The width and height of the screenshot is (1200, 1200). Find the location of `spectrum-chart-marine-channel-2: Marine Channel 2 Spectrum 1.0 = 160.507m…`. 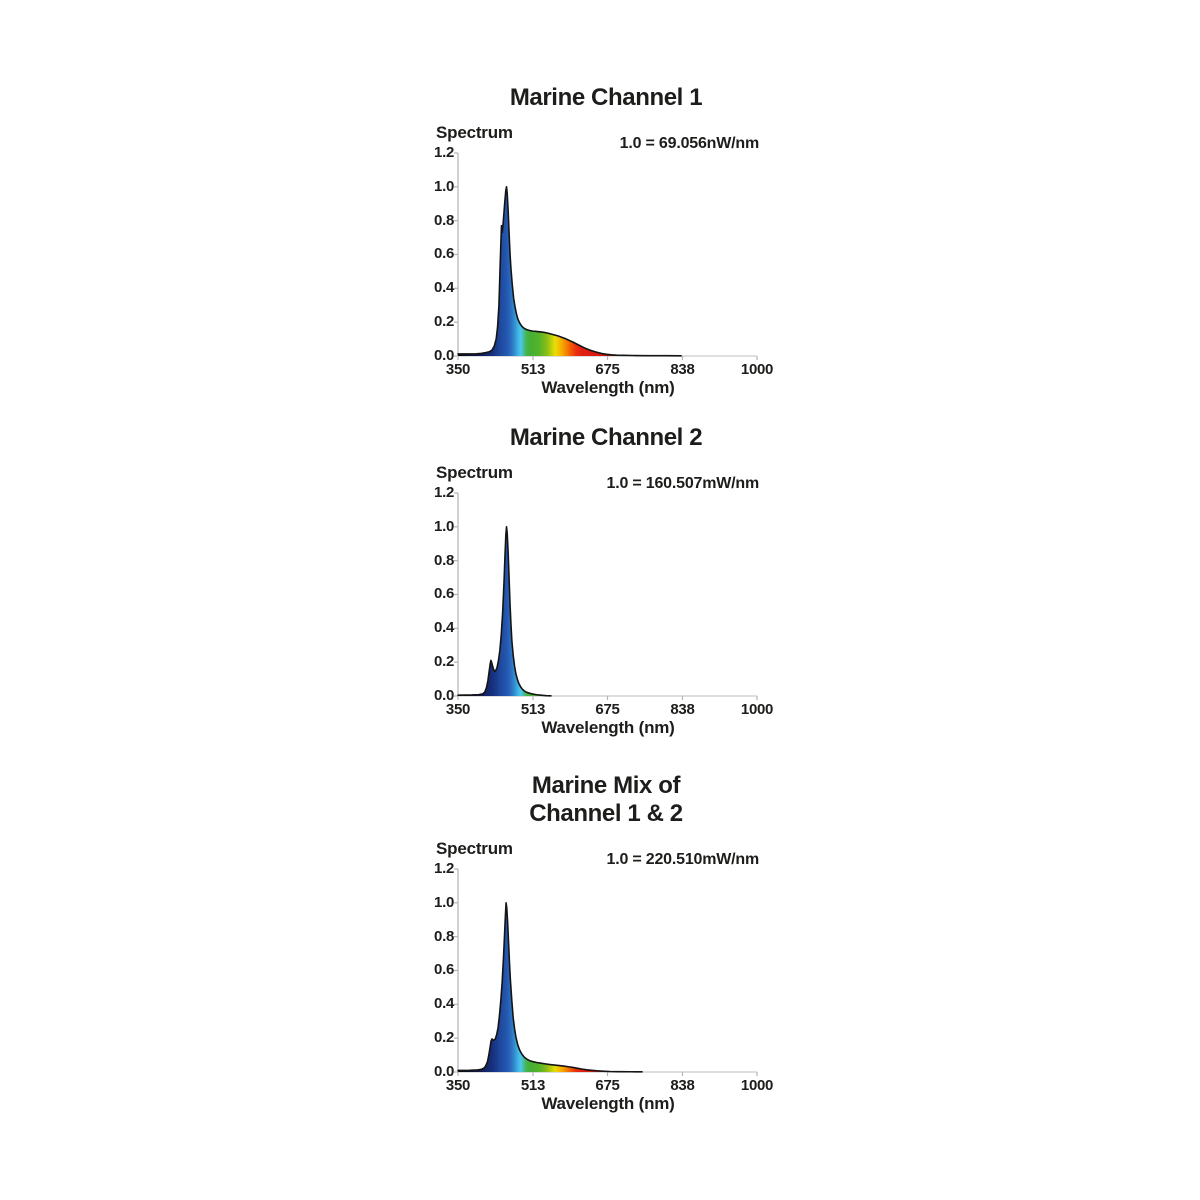

spectrum-chart-marine-channel-2: Marine Channel 2 Spectrum 1.0 = 160.507m… is located at coordinates (602, 582).